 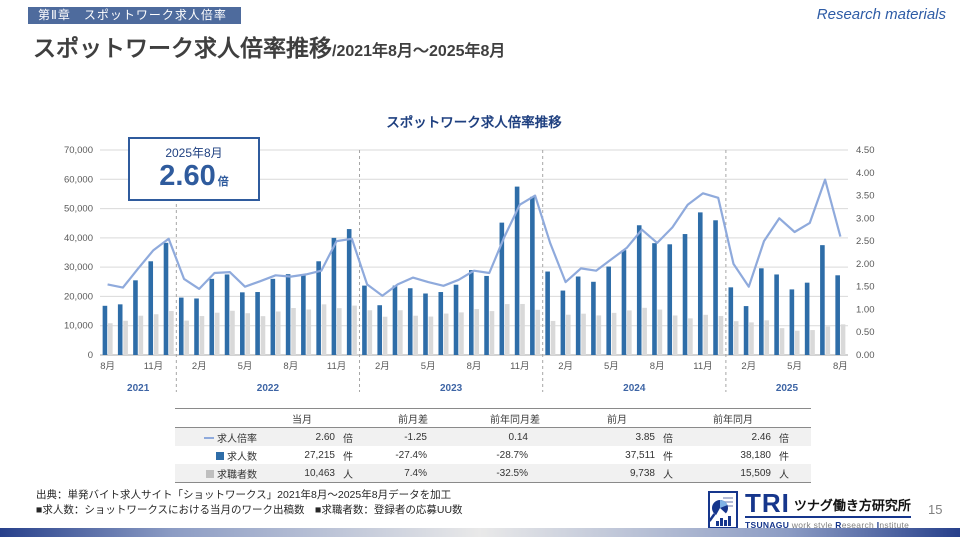 What do you see at coordinates (182, 48) in the screenshot?
I see `page-title-main: スポットワーク求人倍率推移` at bounding box center [182, 48].